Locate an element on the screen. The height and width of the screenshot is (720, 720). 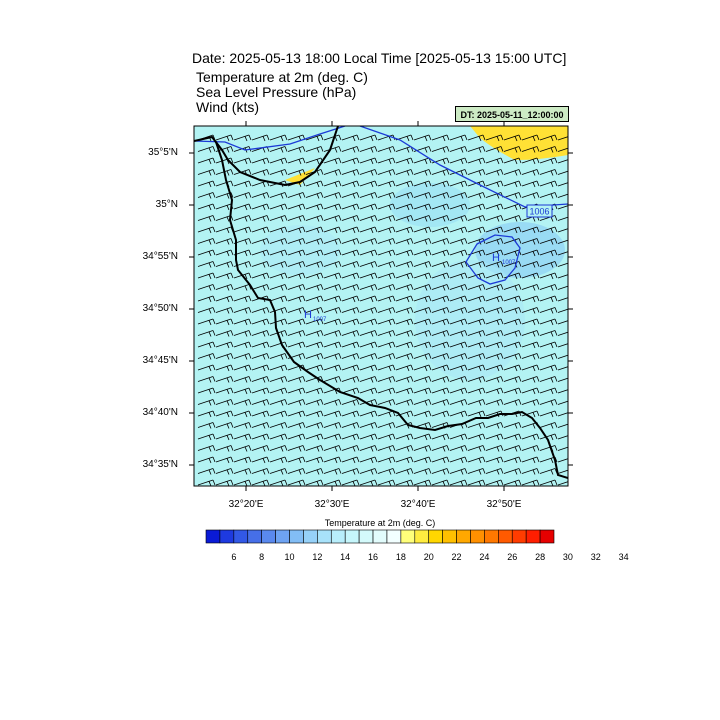
lon-label: 32°20'E is located at coordinates (246, 504).